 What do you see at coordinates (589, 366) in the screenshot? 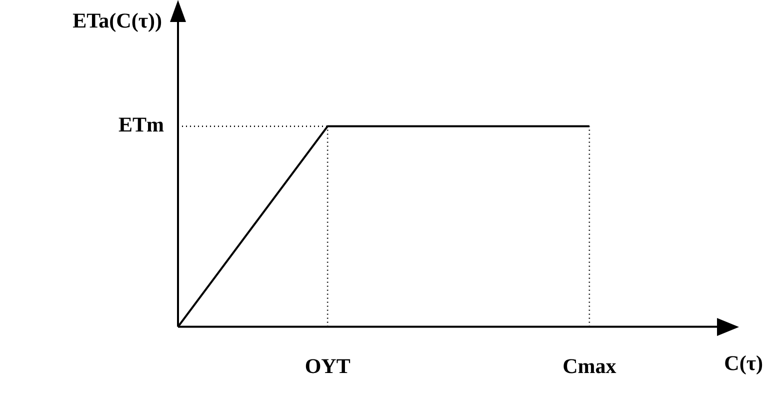
I see `x-tick-label: Cmax` at bounding box center [589, 366].